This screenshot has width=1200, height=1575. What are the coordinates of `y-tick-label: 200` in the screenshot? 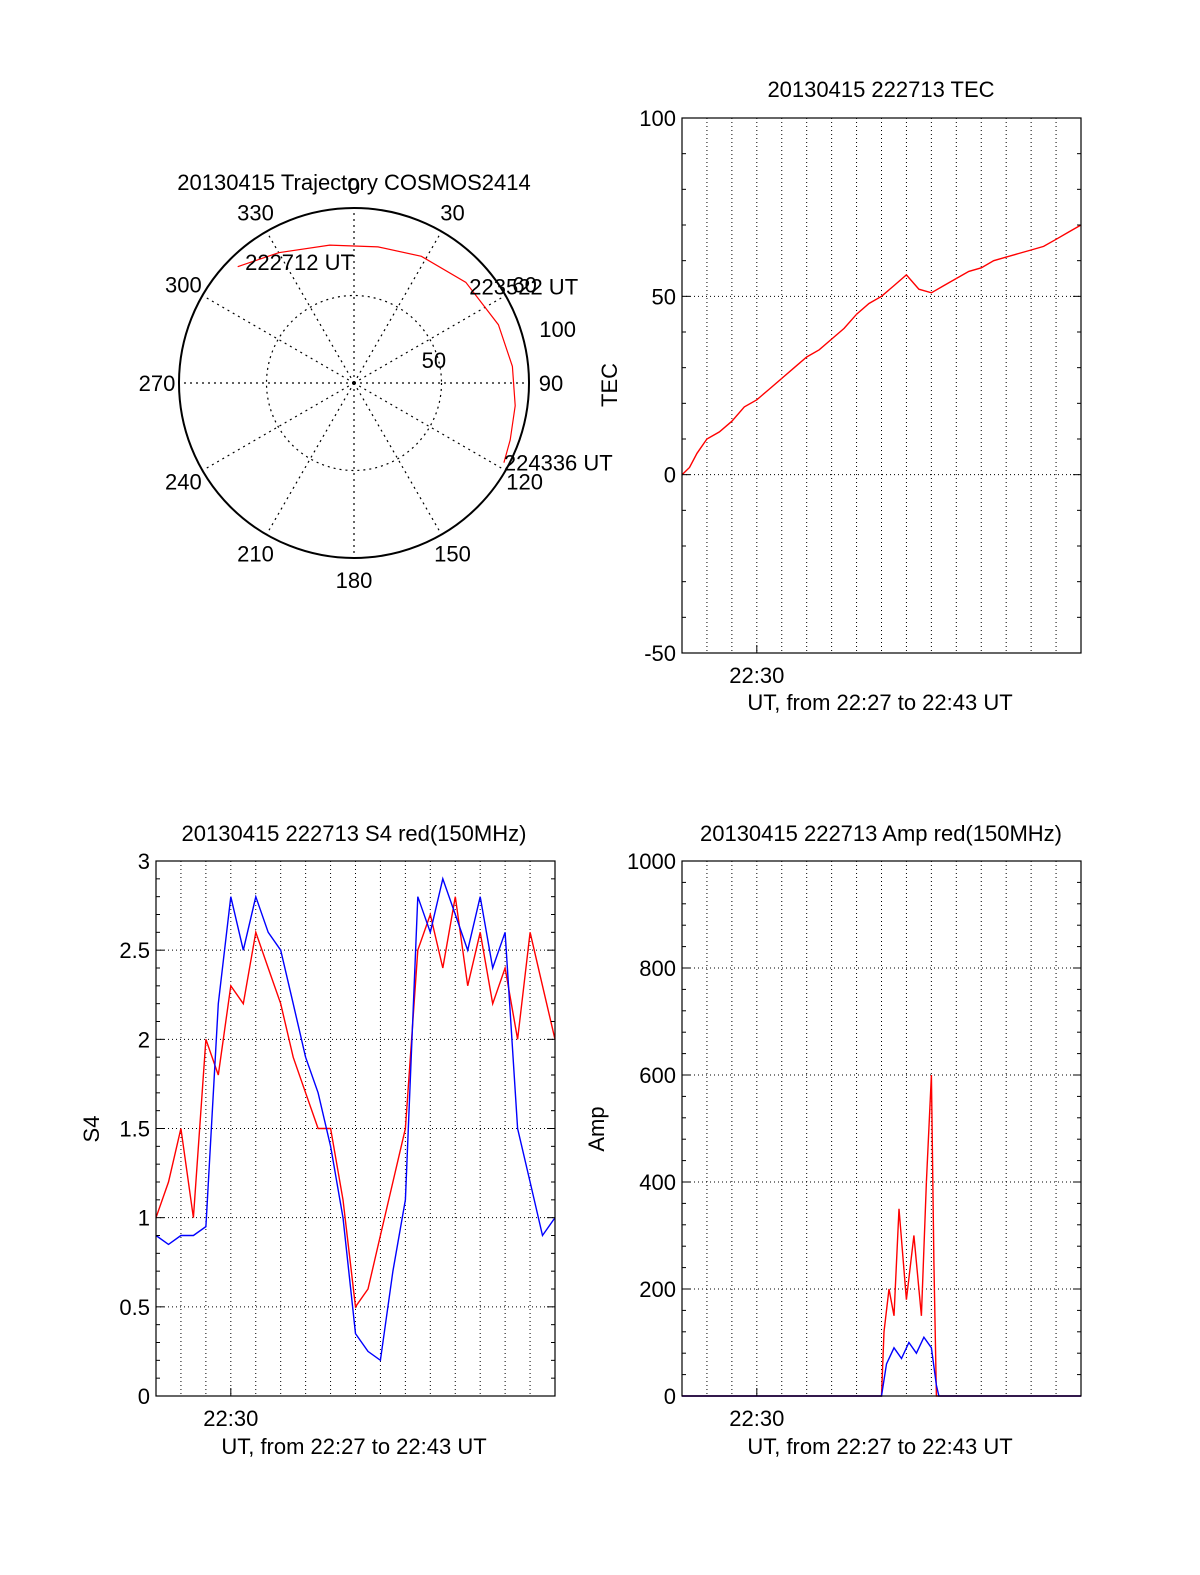 It's located at (657, 1289).